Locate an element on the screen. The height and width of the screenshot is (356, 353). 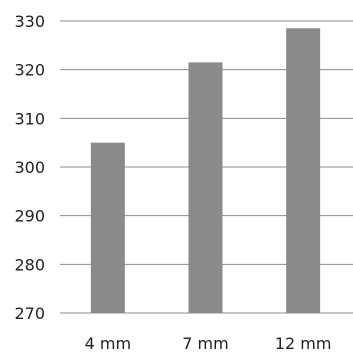
x-tick-label: 12 mm is located at coordinates (303, 343).